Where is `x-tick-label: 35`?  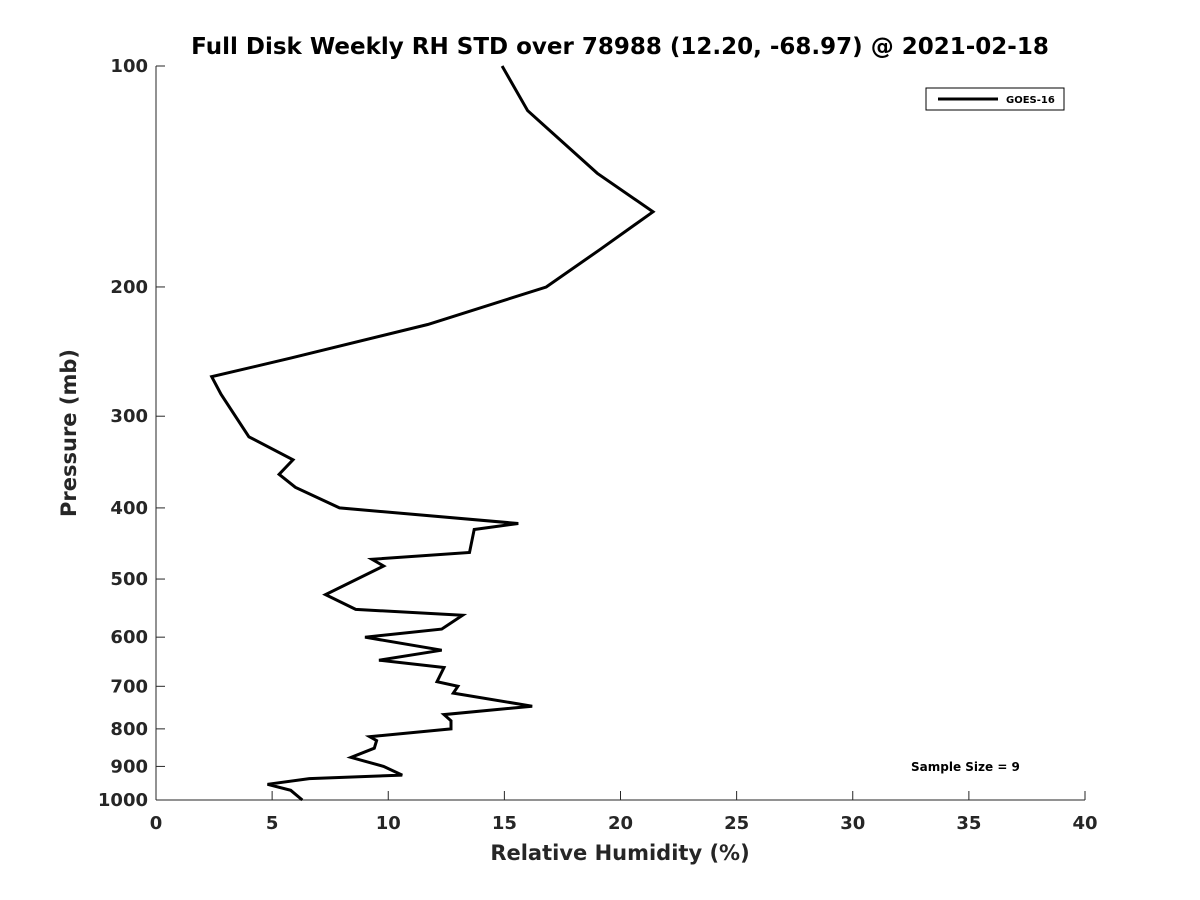 x-tick-label: 35 is located at coordinates (968, 823).